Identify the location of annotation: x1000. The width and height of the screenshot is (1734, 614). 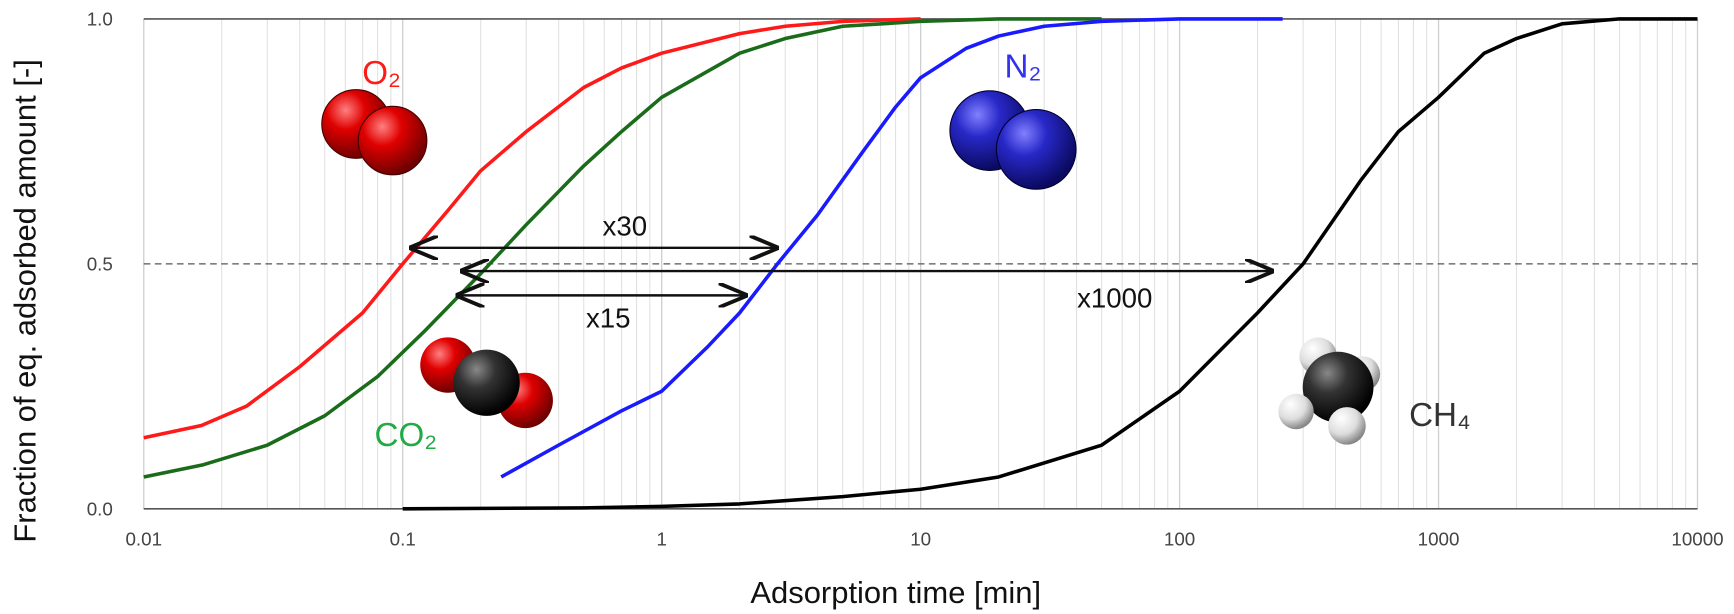
(1114, 298).